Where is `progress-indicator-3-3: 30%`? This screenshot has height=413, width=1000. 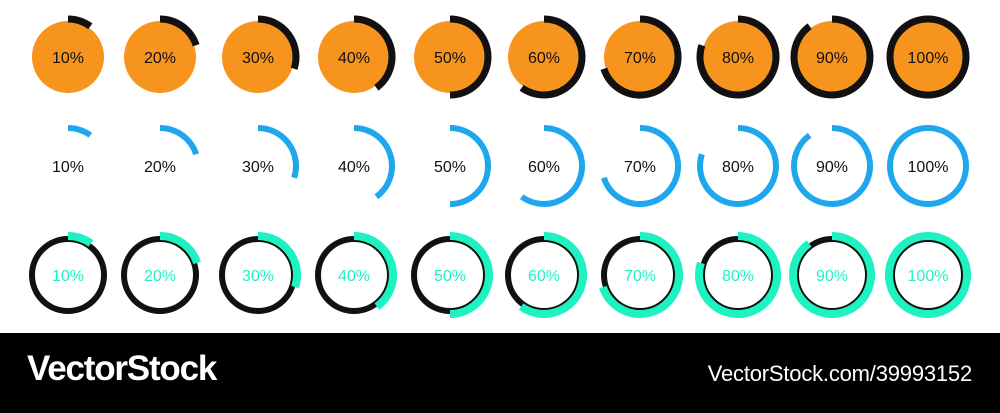 progress-indicator-3-3: 30% is located at coordinates (260, 273).